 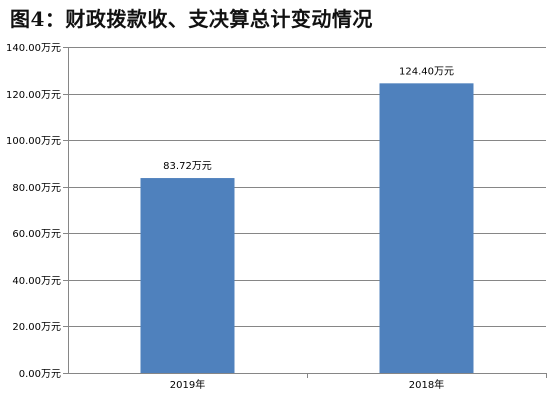 I want to click on x-tick-label: 2019年, so click(x=187, y=384).